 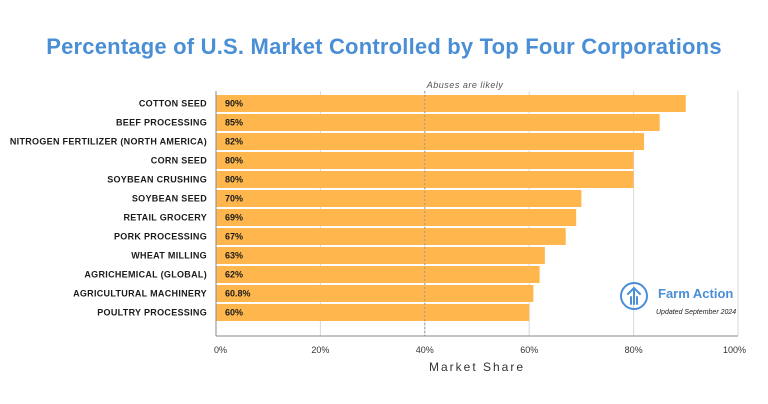 I want to click on x-tick-label: 80%, so click(x=634, y=350).